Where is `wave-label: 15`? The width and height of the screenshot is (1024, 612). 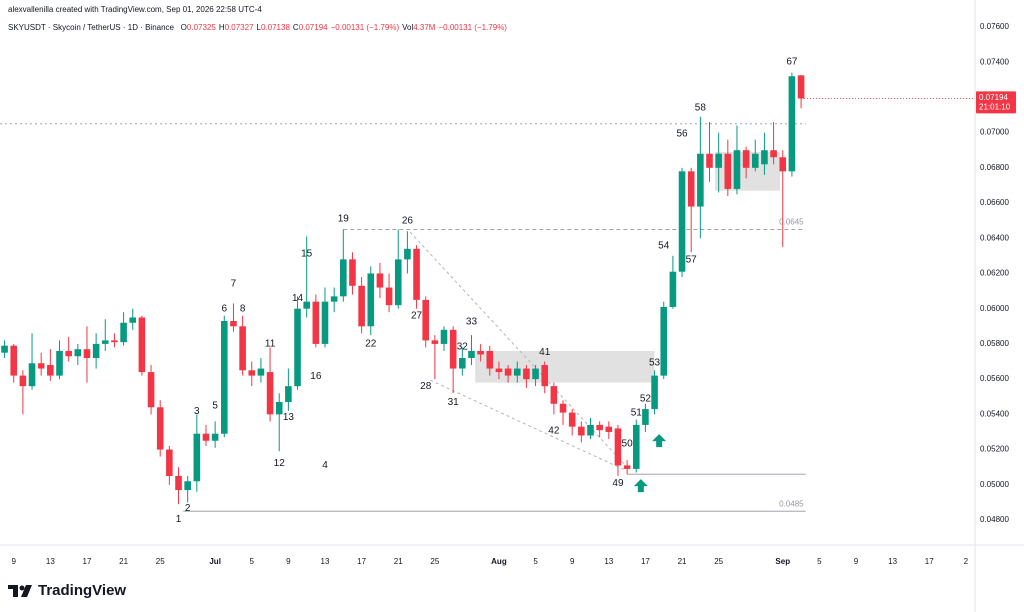 wave-label: 15 is located at coordinates (307, 254).